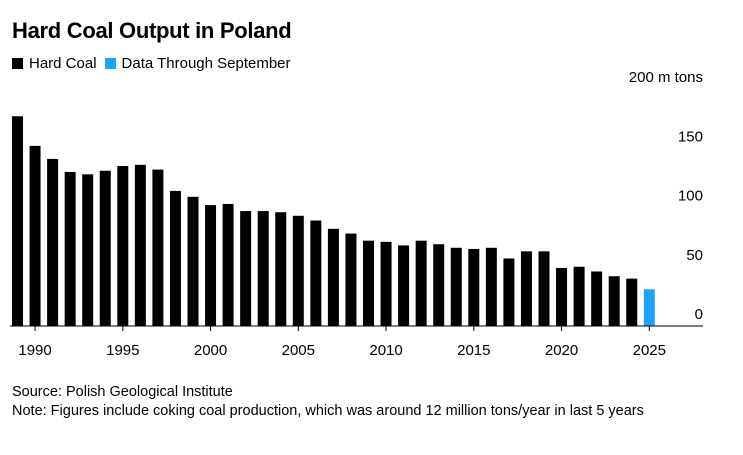 Image resolution: width=743 pixels, height=455 pixels. Describe the element at coordinates (298, 350) in the screenshot. I see `x-tick-label: 2005` at that location.